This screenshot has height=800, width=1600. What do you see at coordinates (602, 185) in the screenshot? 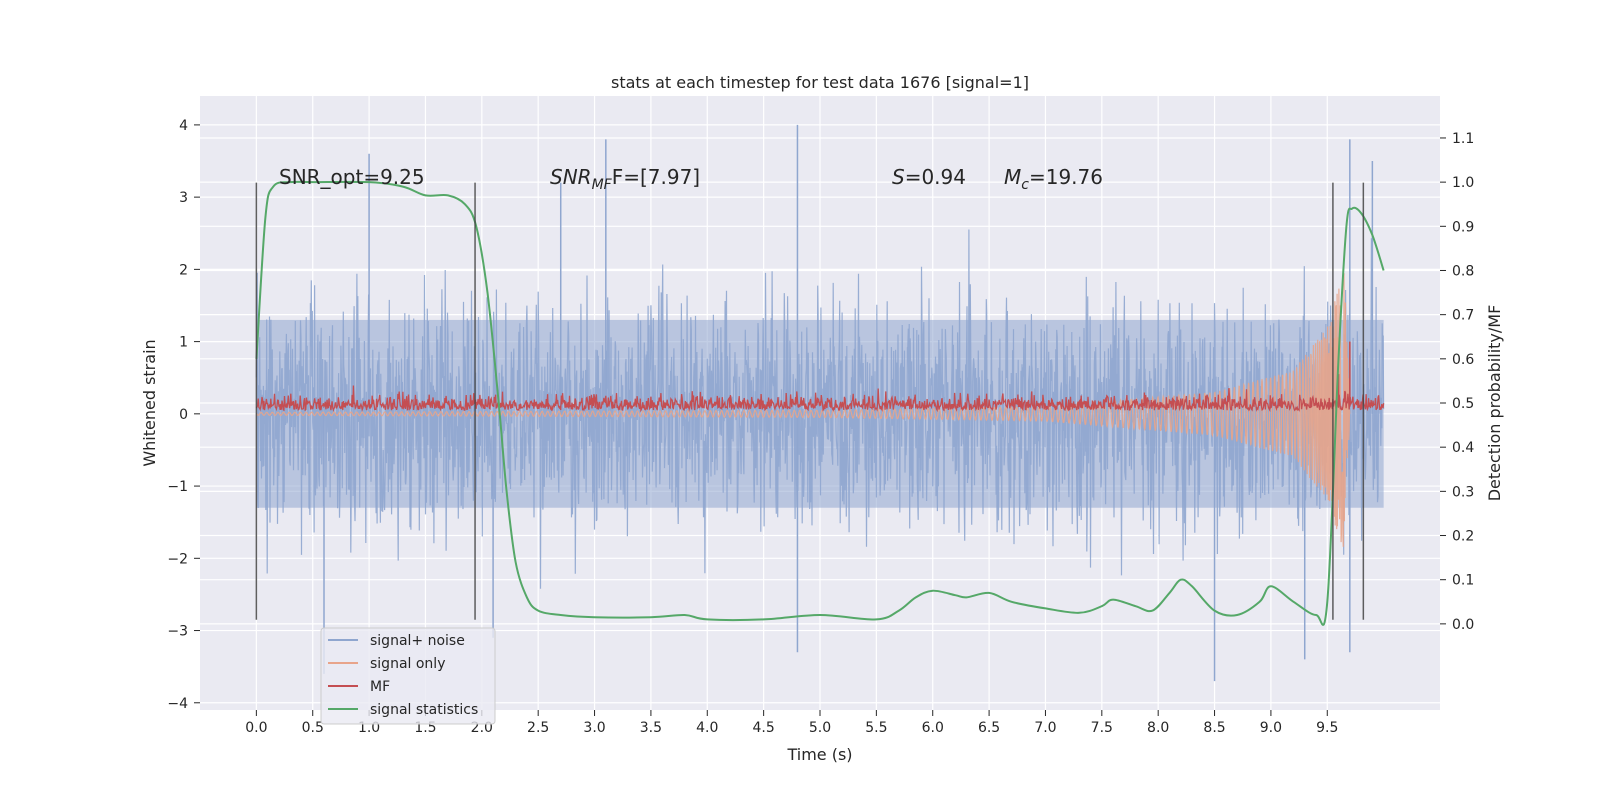
I see `annotation-snr-mf-sub: MF` at bounding box center [602, 185].